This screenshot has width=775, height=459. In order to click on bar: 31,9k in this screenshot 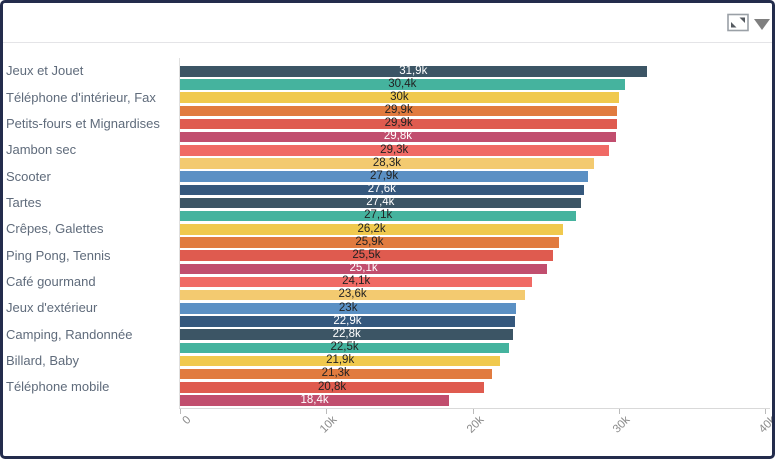, I will do `click(413, 70)`.